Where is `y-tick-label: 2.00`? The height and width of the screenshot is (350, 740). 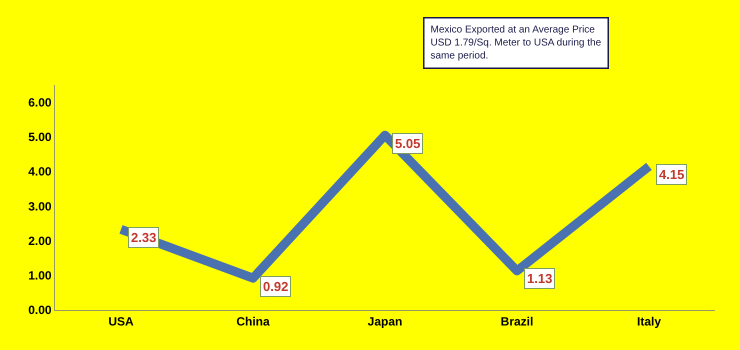
y-tick-label: 2.00 is located at coordinates (40, 241).